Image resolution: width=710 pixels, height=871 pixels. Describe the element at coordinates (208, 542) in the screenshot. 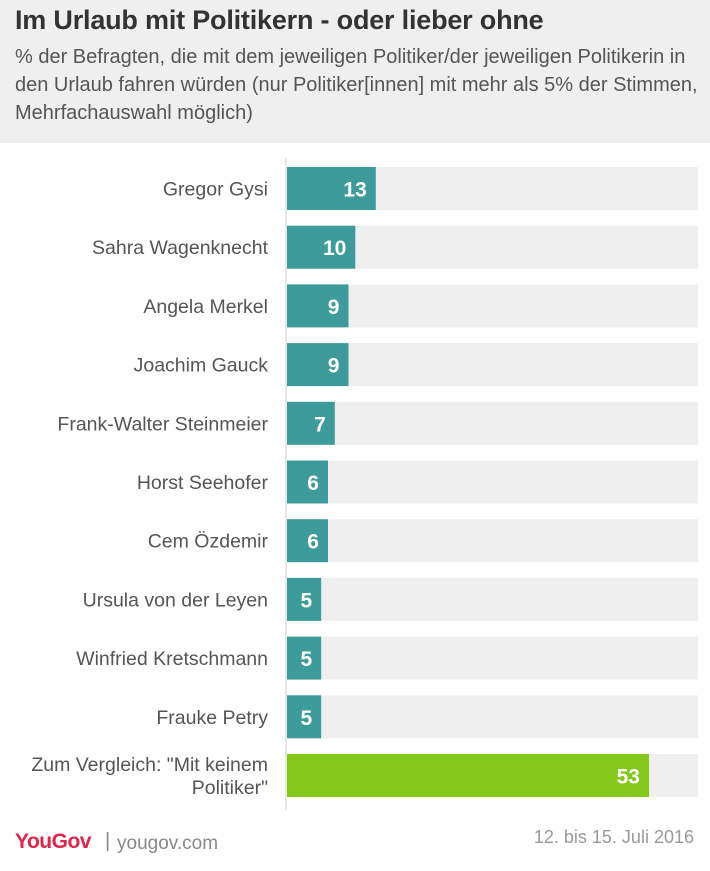

I see `category-label: Cem Özdemir` at that location.